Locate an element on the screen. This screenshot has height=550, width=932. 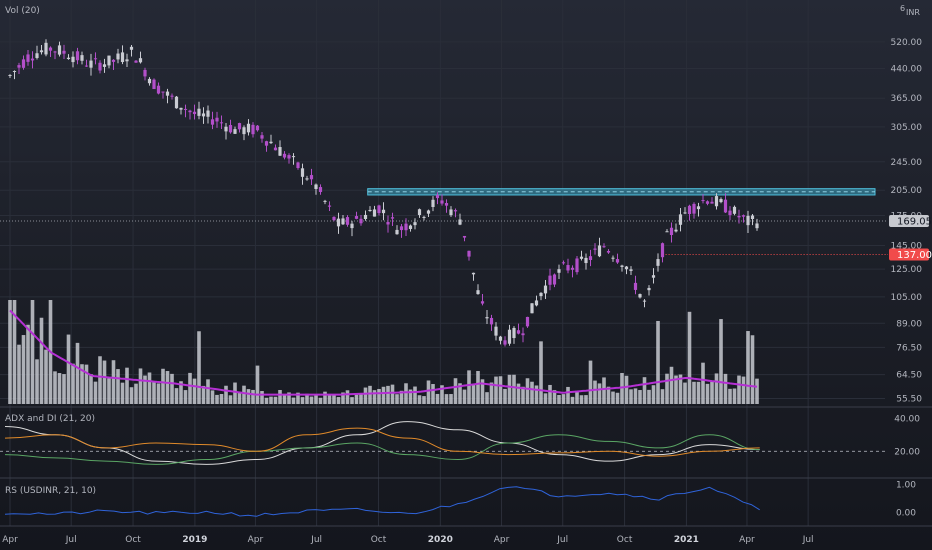
price-tick-label: 305.00 is located at coordinates (907, 128).